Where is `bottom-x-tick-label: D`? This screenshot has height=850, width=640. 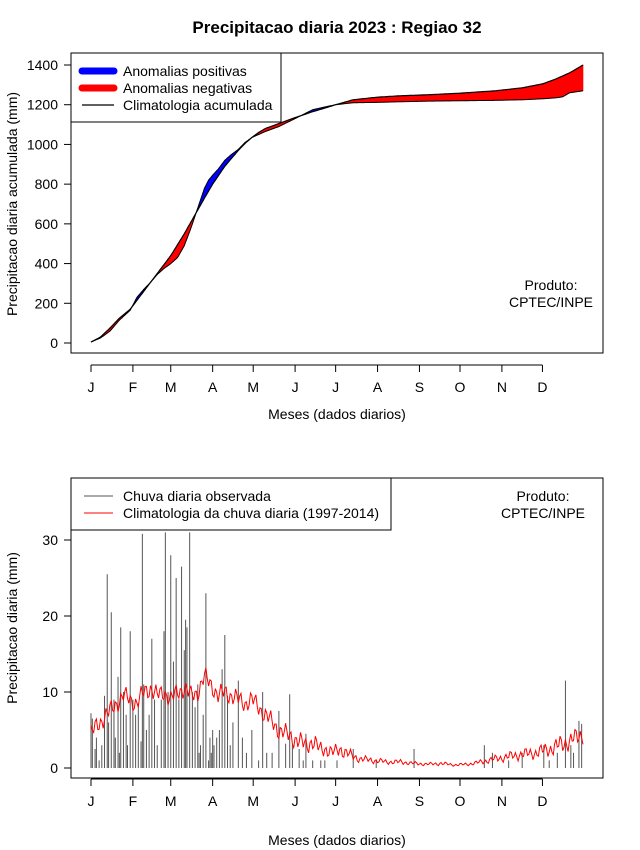
bottom-x-tick-label: D is located at coordinates (542, 801).